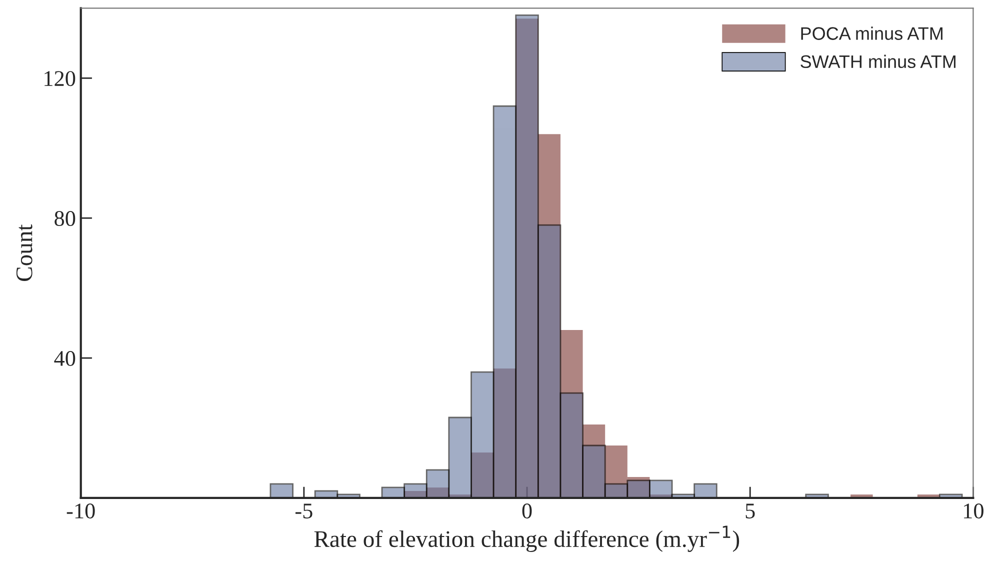 The height and width of the screenshot is (563, 986). What do you see at coordinates (527, 510) in the screenshot?
I see `x-tick-label: 0` at bounding box center [527, 510].